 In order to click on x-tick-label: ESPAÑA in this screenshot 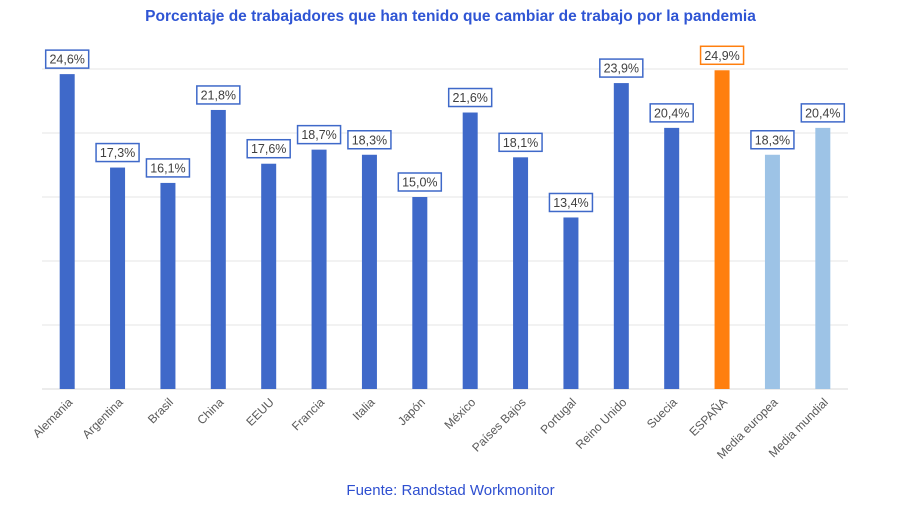, I will do `click(708, 417)`.